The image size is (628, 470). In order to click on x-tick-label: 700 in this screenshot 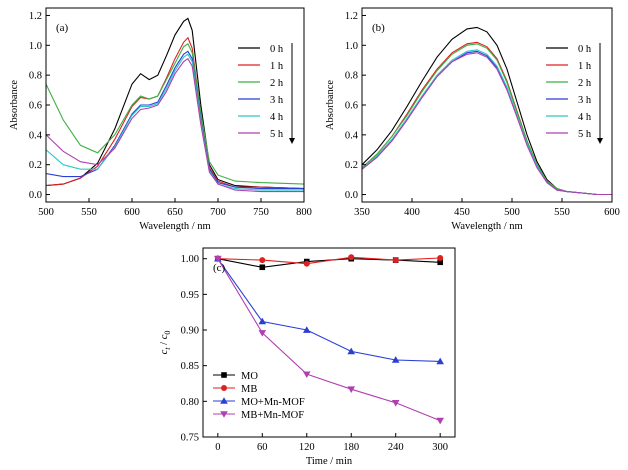, I will do `click(218, 212)`.